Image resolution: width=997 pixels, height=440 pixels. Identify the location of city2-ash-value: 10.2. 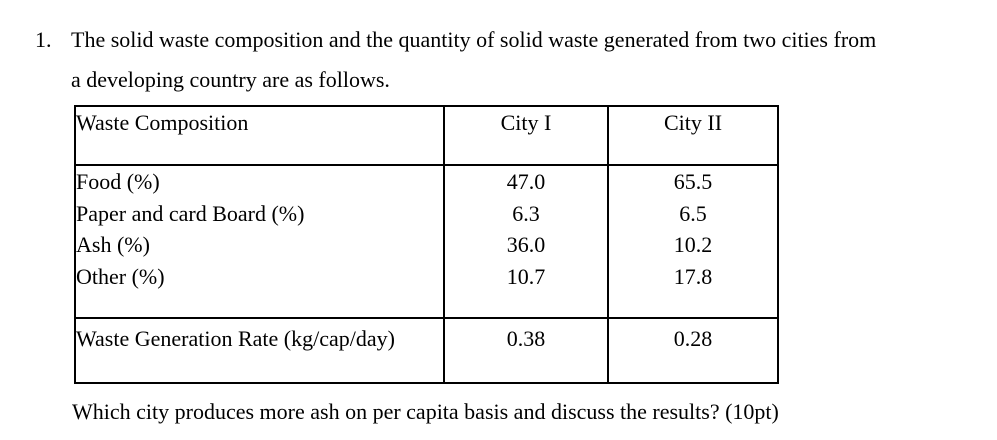
(693, 244).